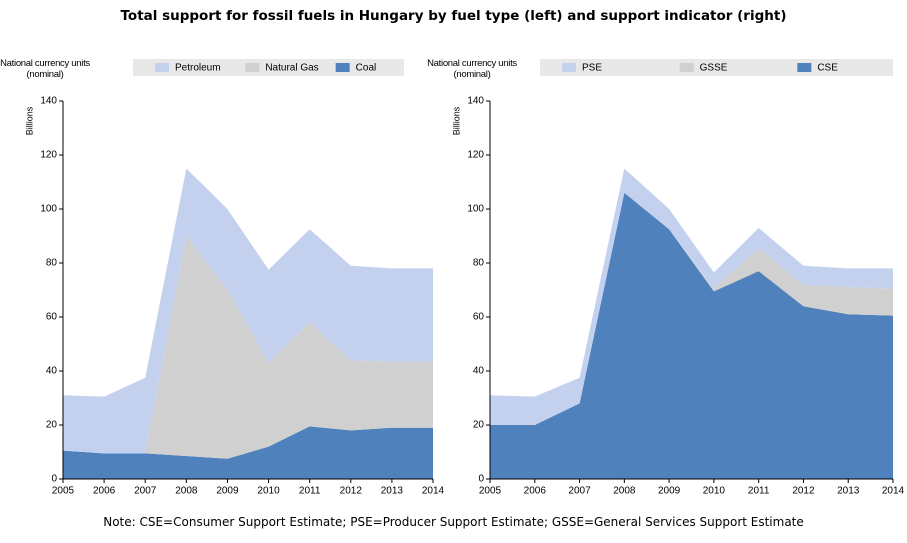 Image resolution: width=907 pixels, height=543 pixels. Describe the element at coordinates (827, 68) in the screenshot. I see `legend-label: CSE` at that location.